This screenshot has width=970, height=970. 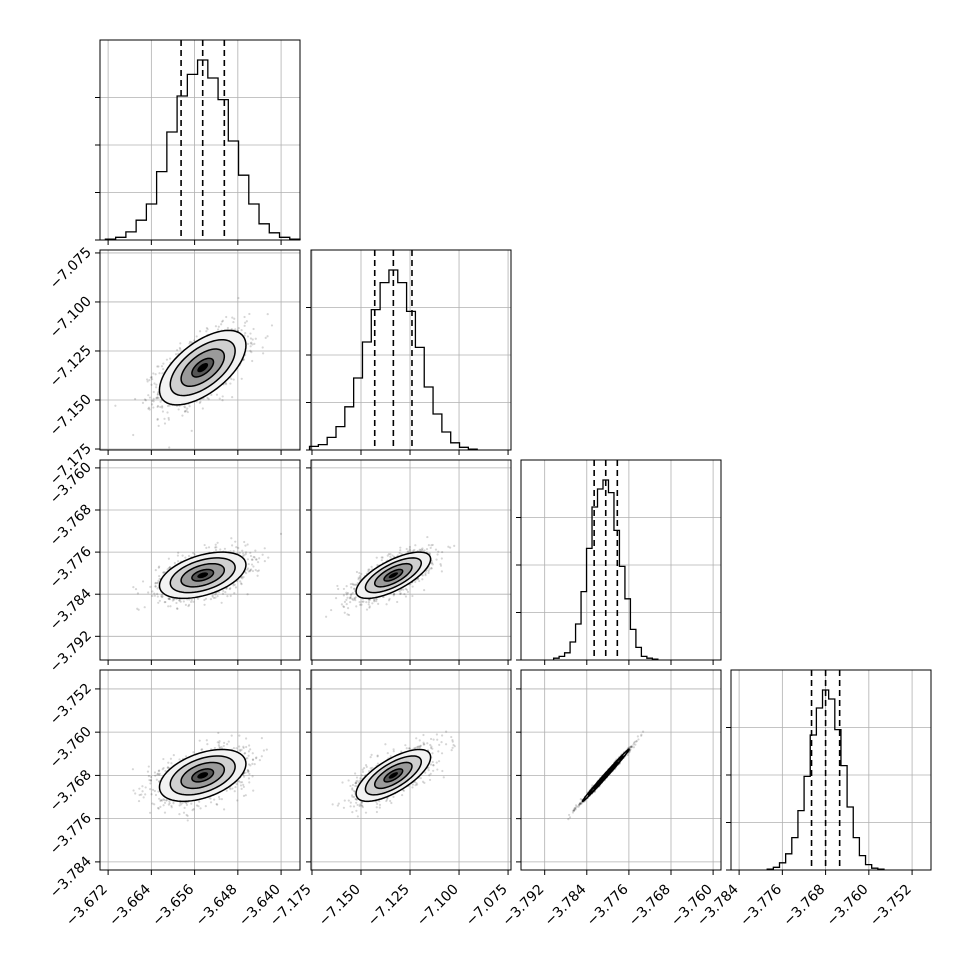 I want to click on histogram-panel-p3, so click(x=829, y=772).